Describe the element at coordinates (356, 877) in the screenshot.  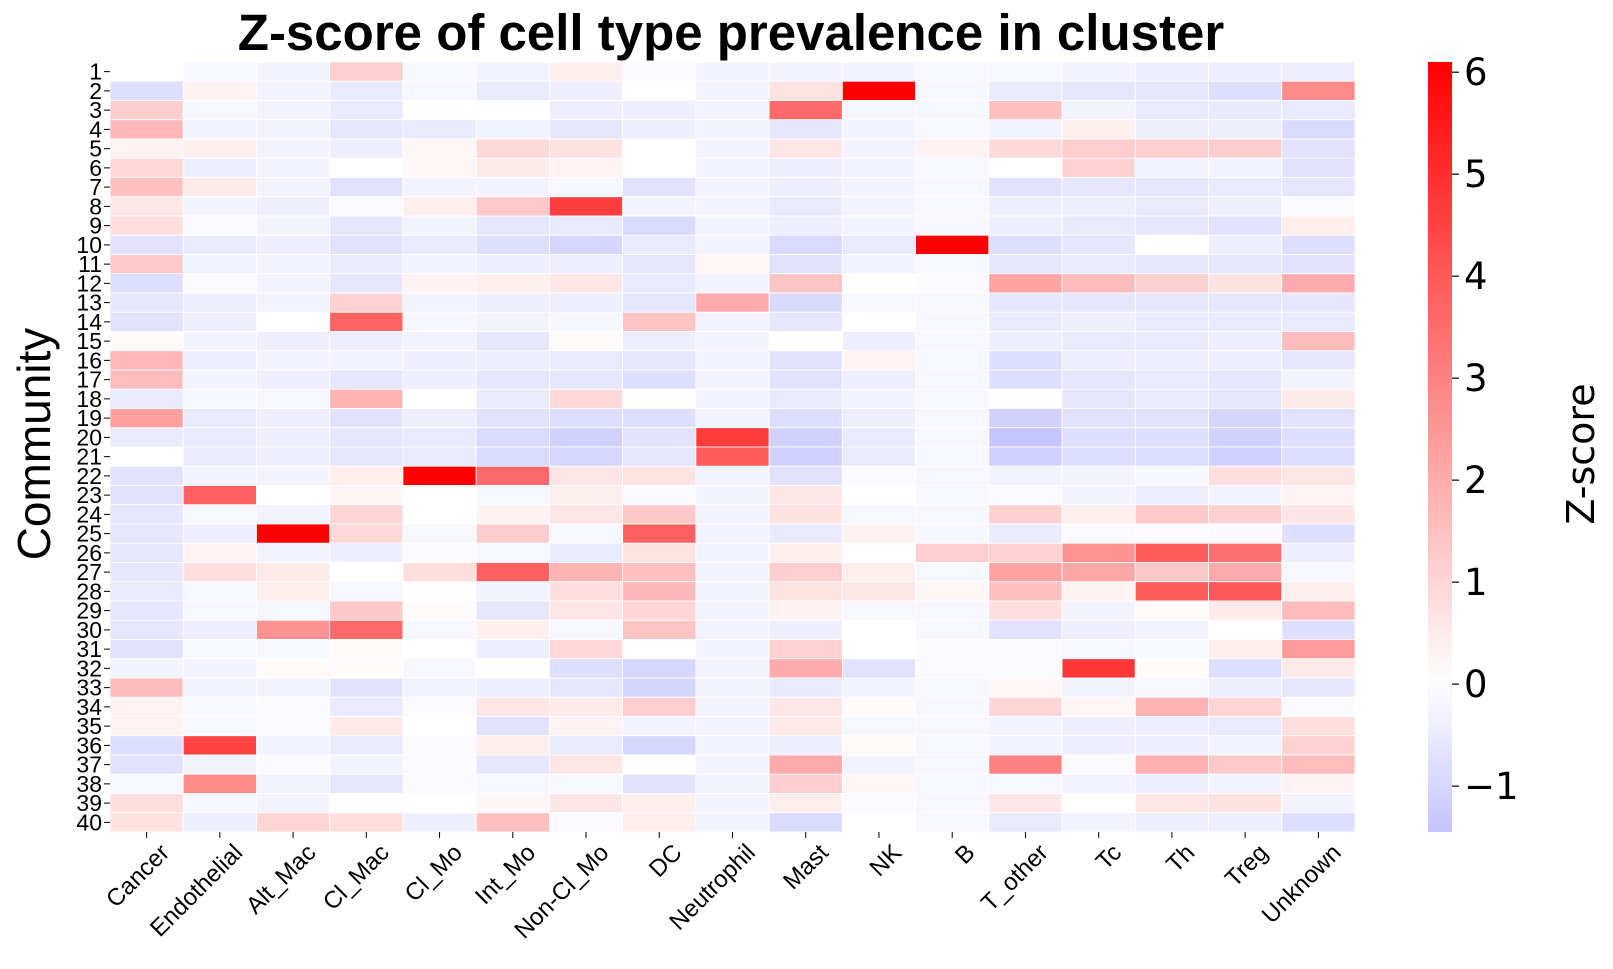
I see `column-label: Cl_Mac` at that location.